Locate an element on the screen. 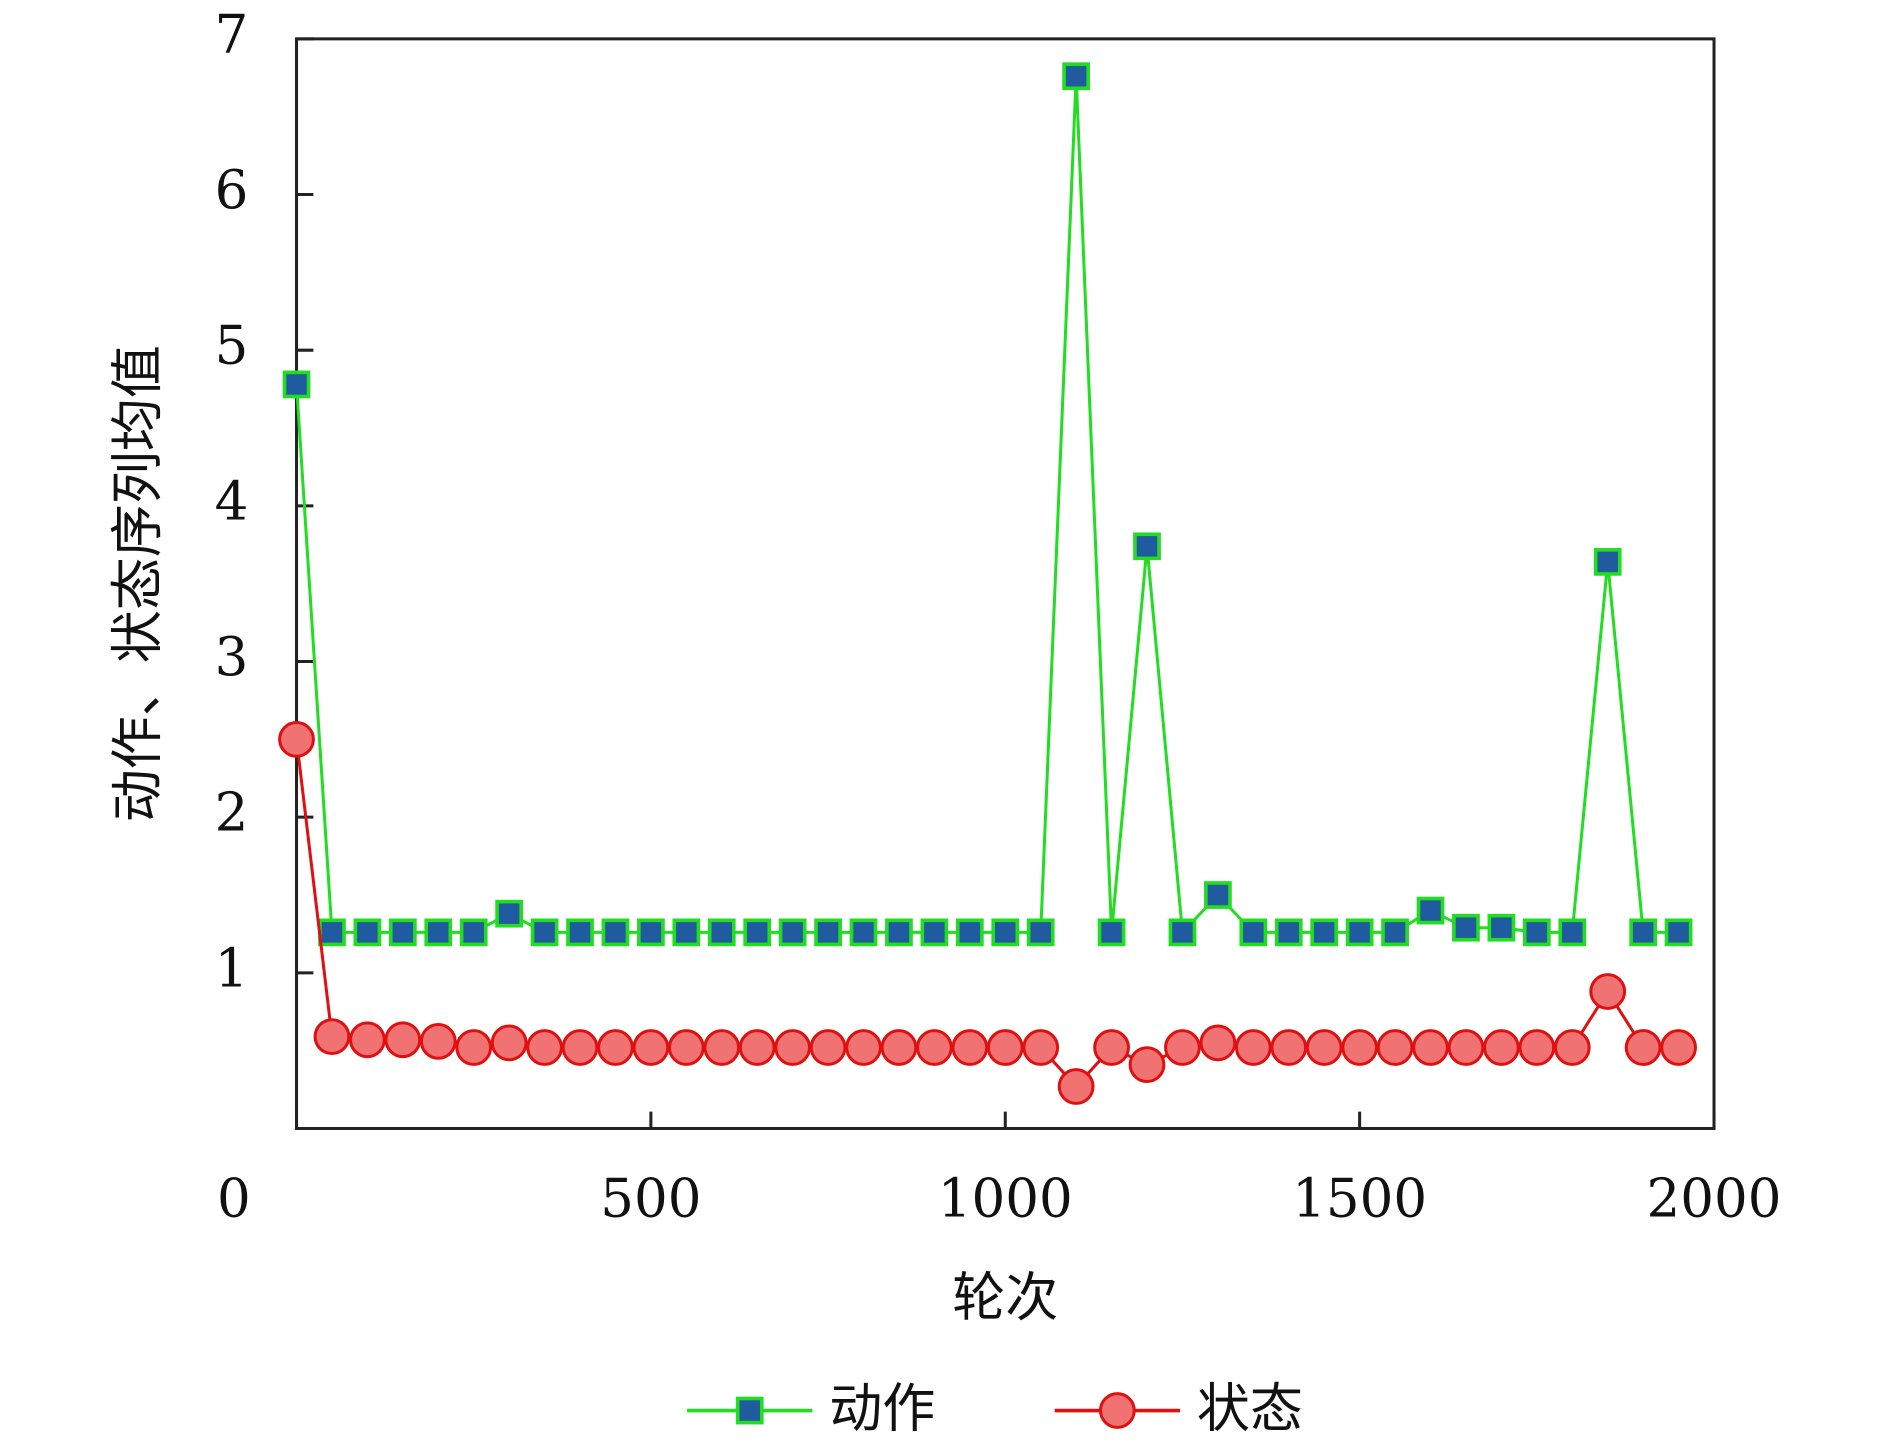  y-tick-label: 6 is located at coordinates (232, 190).